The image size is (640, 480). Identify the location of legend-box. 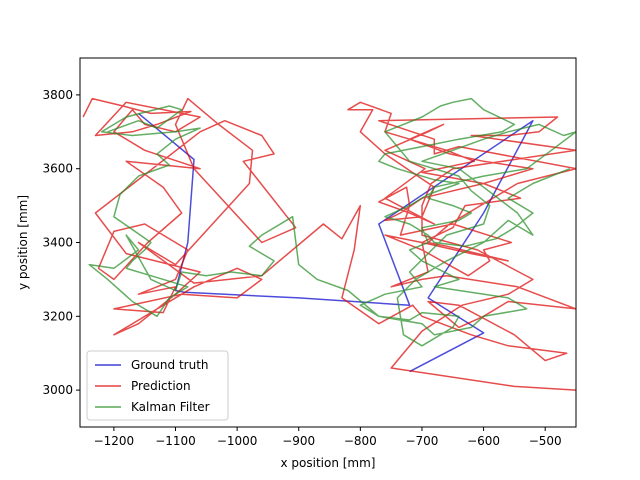
(157, 385).